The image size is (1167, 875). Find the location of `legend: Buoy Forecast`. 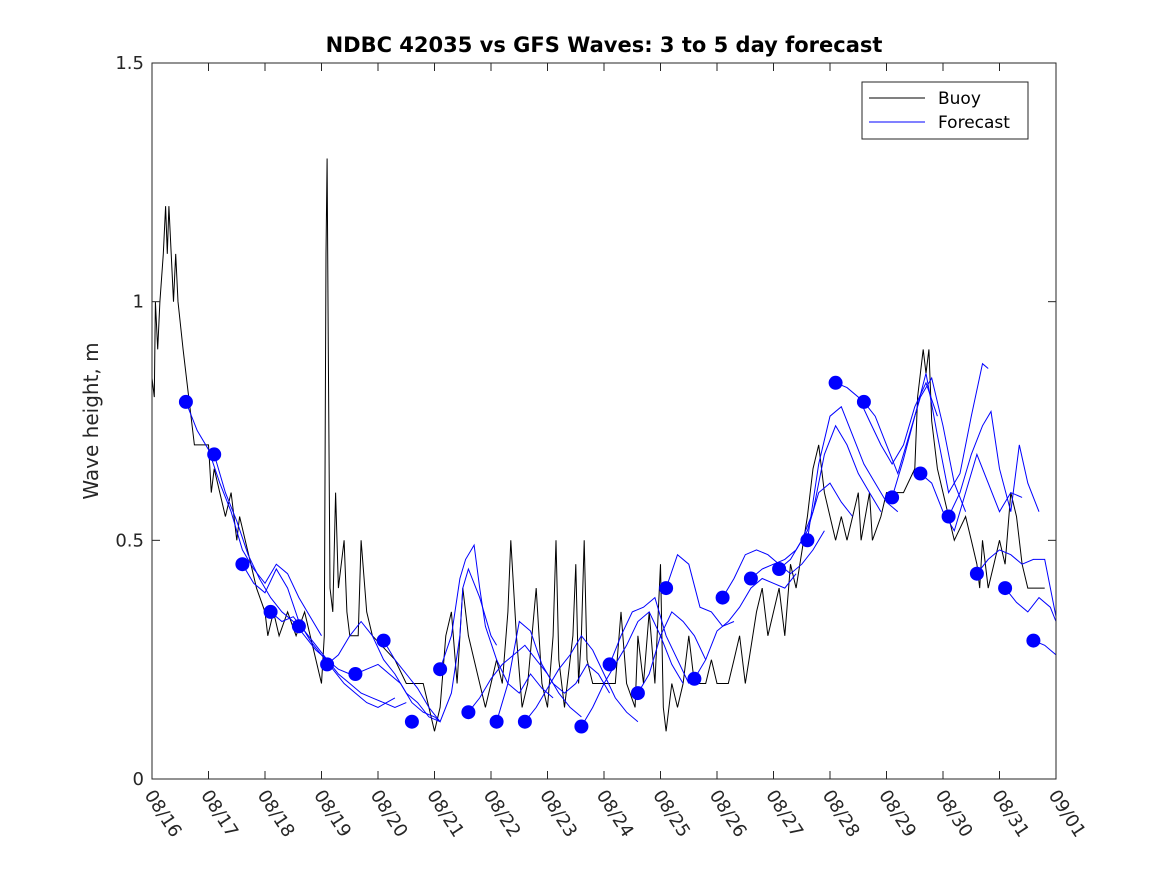

legend: Buoy Forecast is located at coordinates (945, 110).